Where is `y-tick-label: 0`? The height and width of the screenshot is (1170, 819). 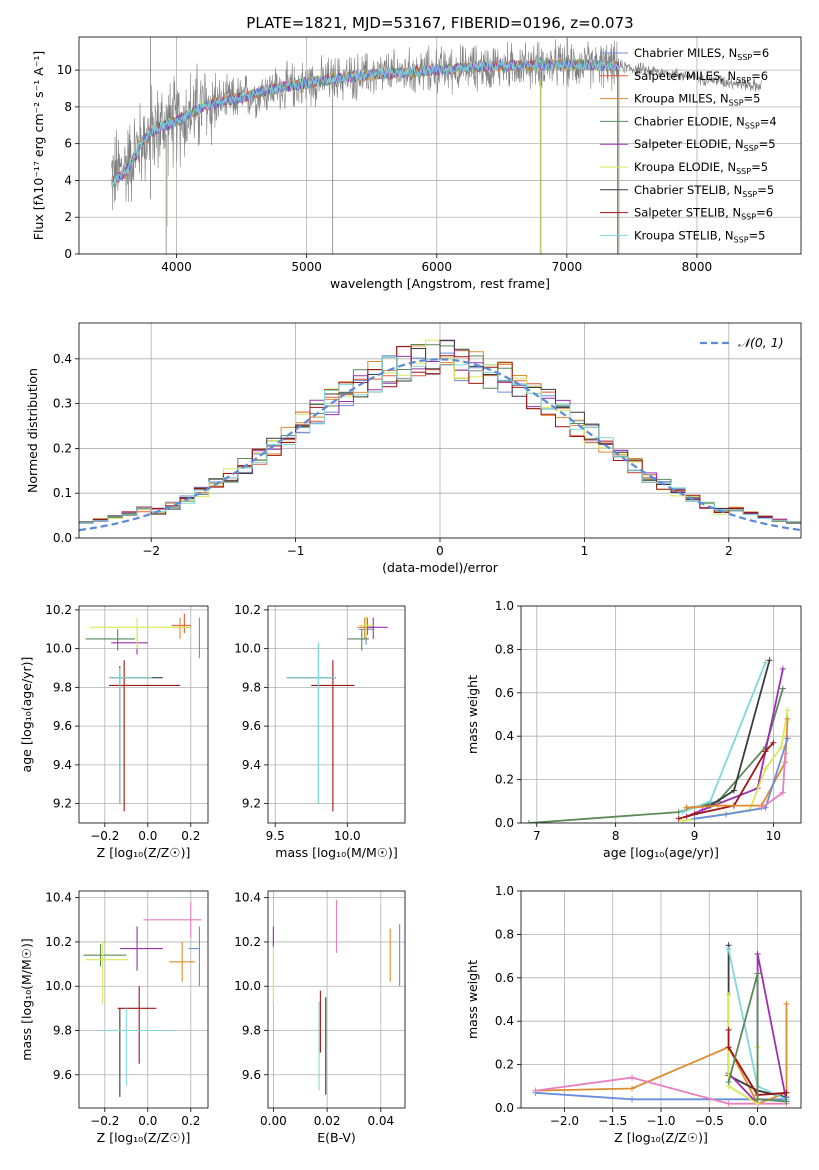
y-tick-label: 0 is located at coordinates (68, 254).